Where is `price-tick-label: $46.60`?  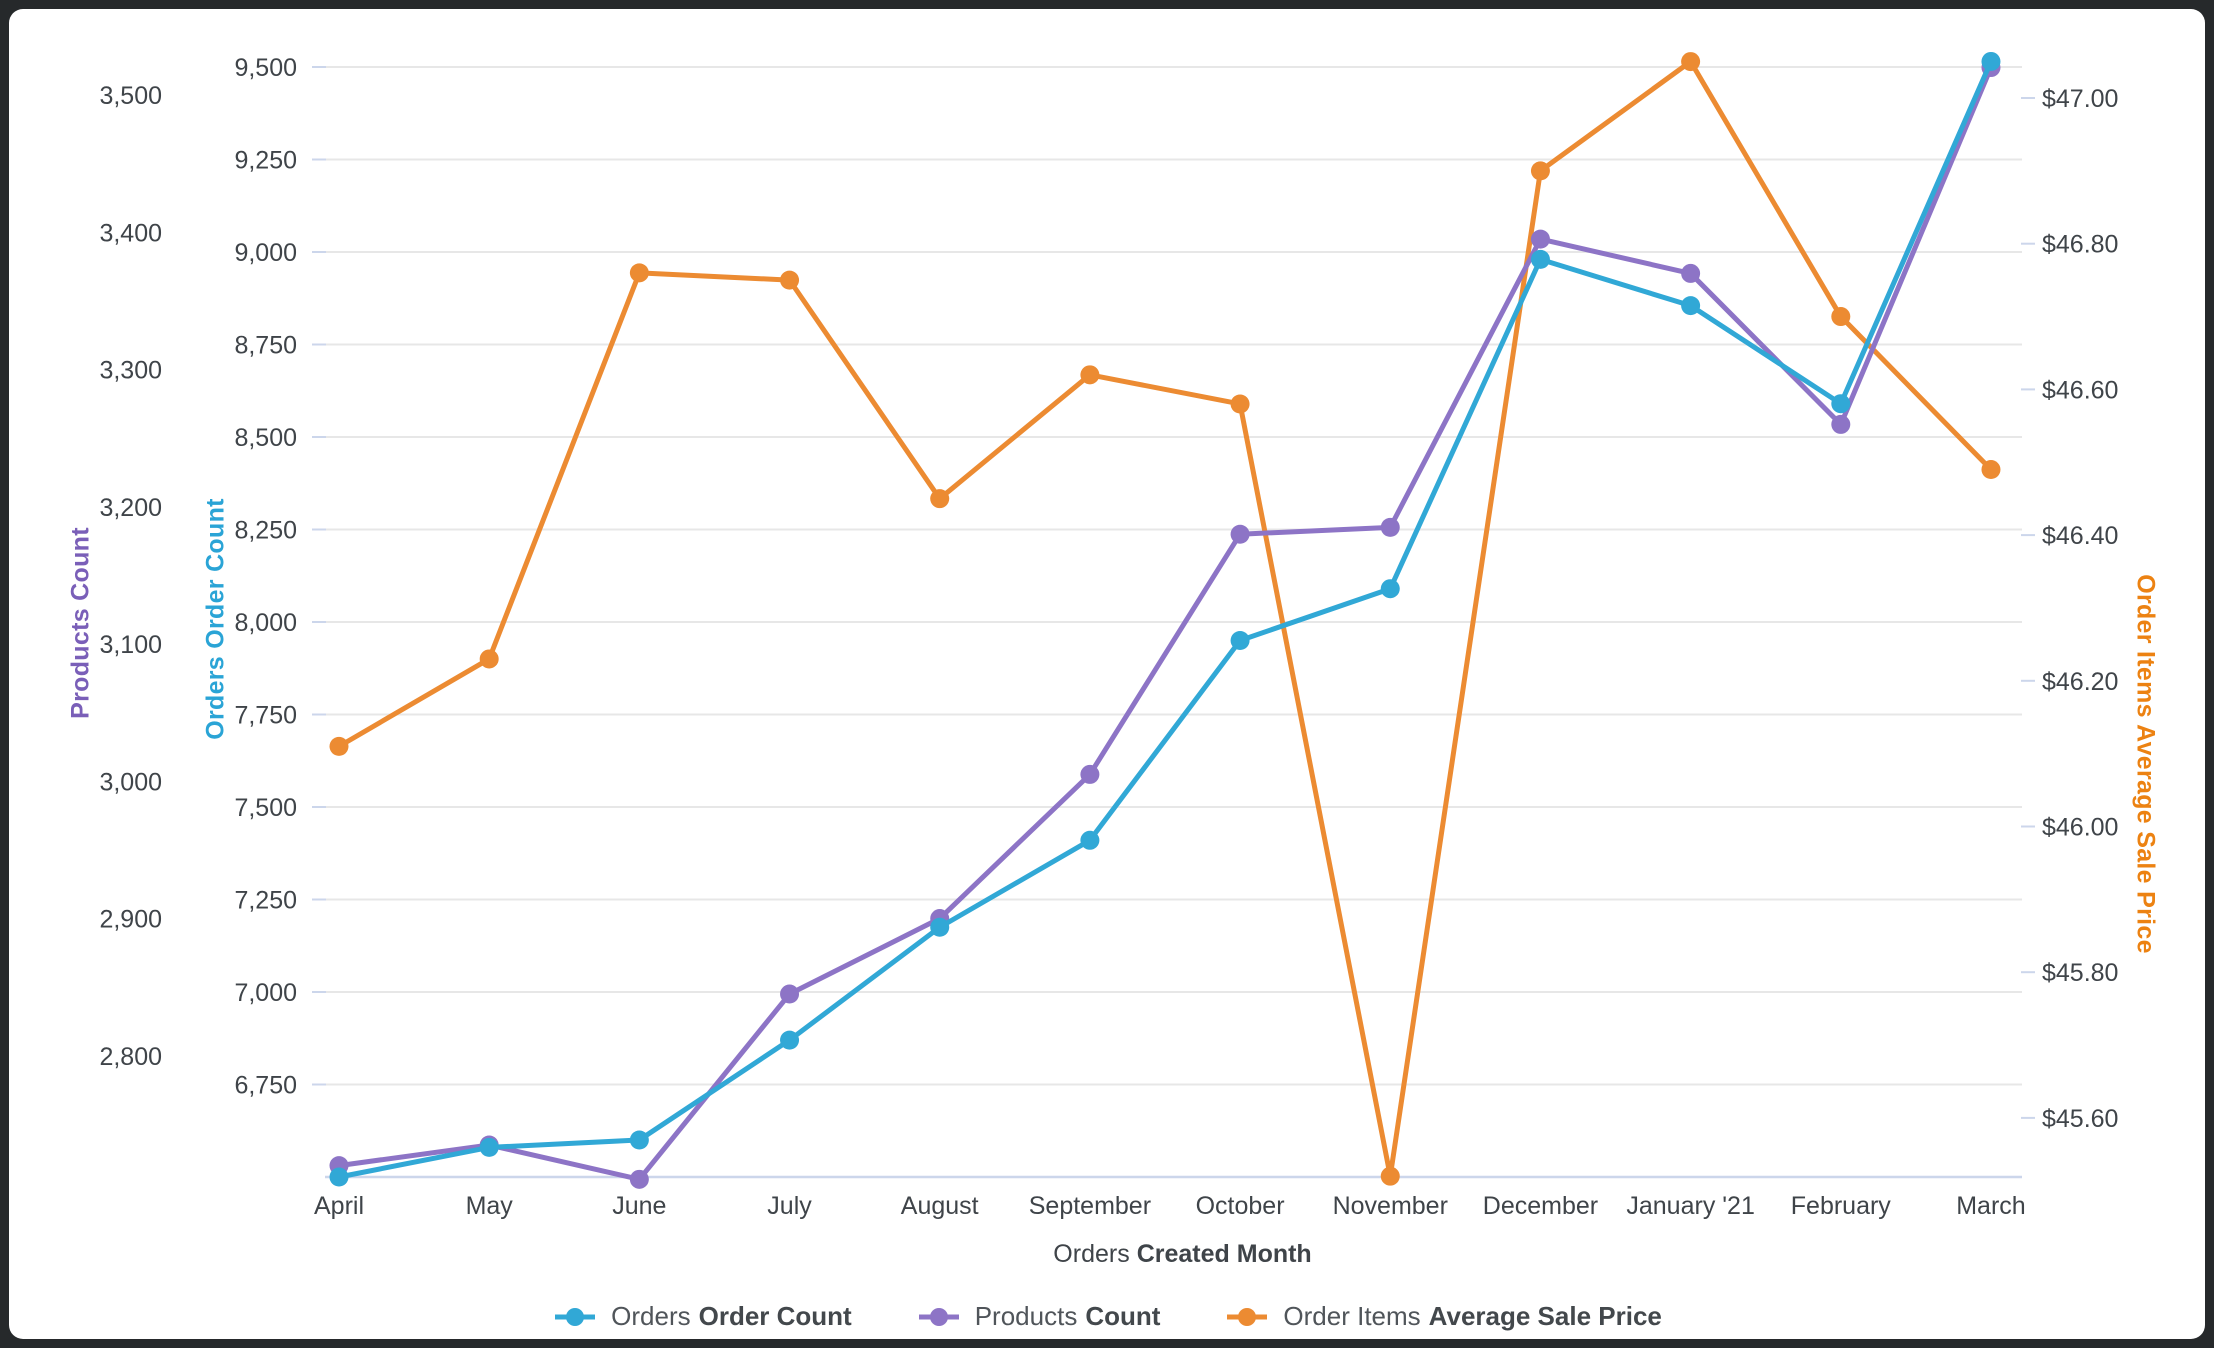
price-tick-label: $46.60 is located at coordinates (2080, 390).